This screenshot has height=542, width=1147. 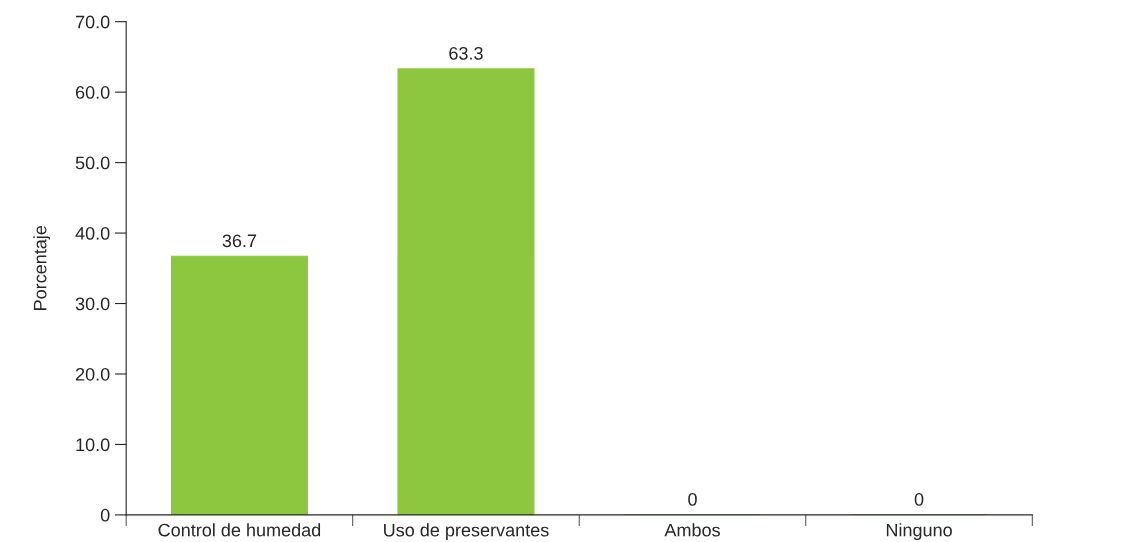 What do you see at coordinates (92, 22) in the screenshot?
I see `y-tick-label: 70.0` at bounding box center [92, 22].